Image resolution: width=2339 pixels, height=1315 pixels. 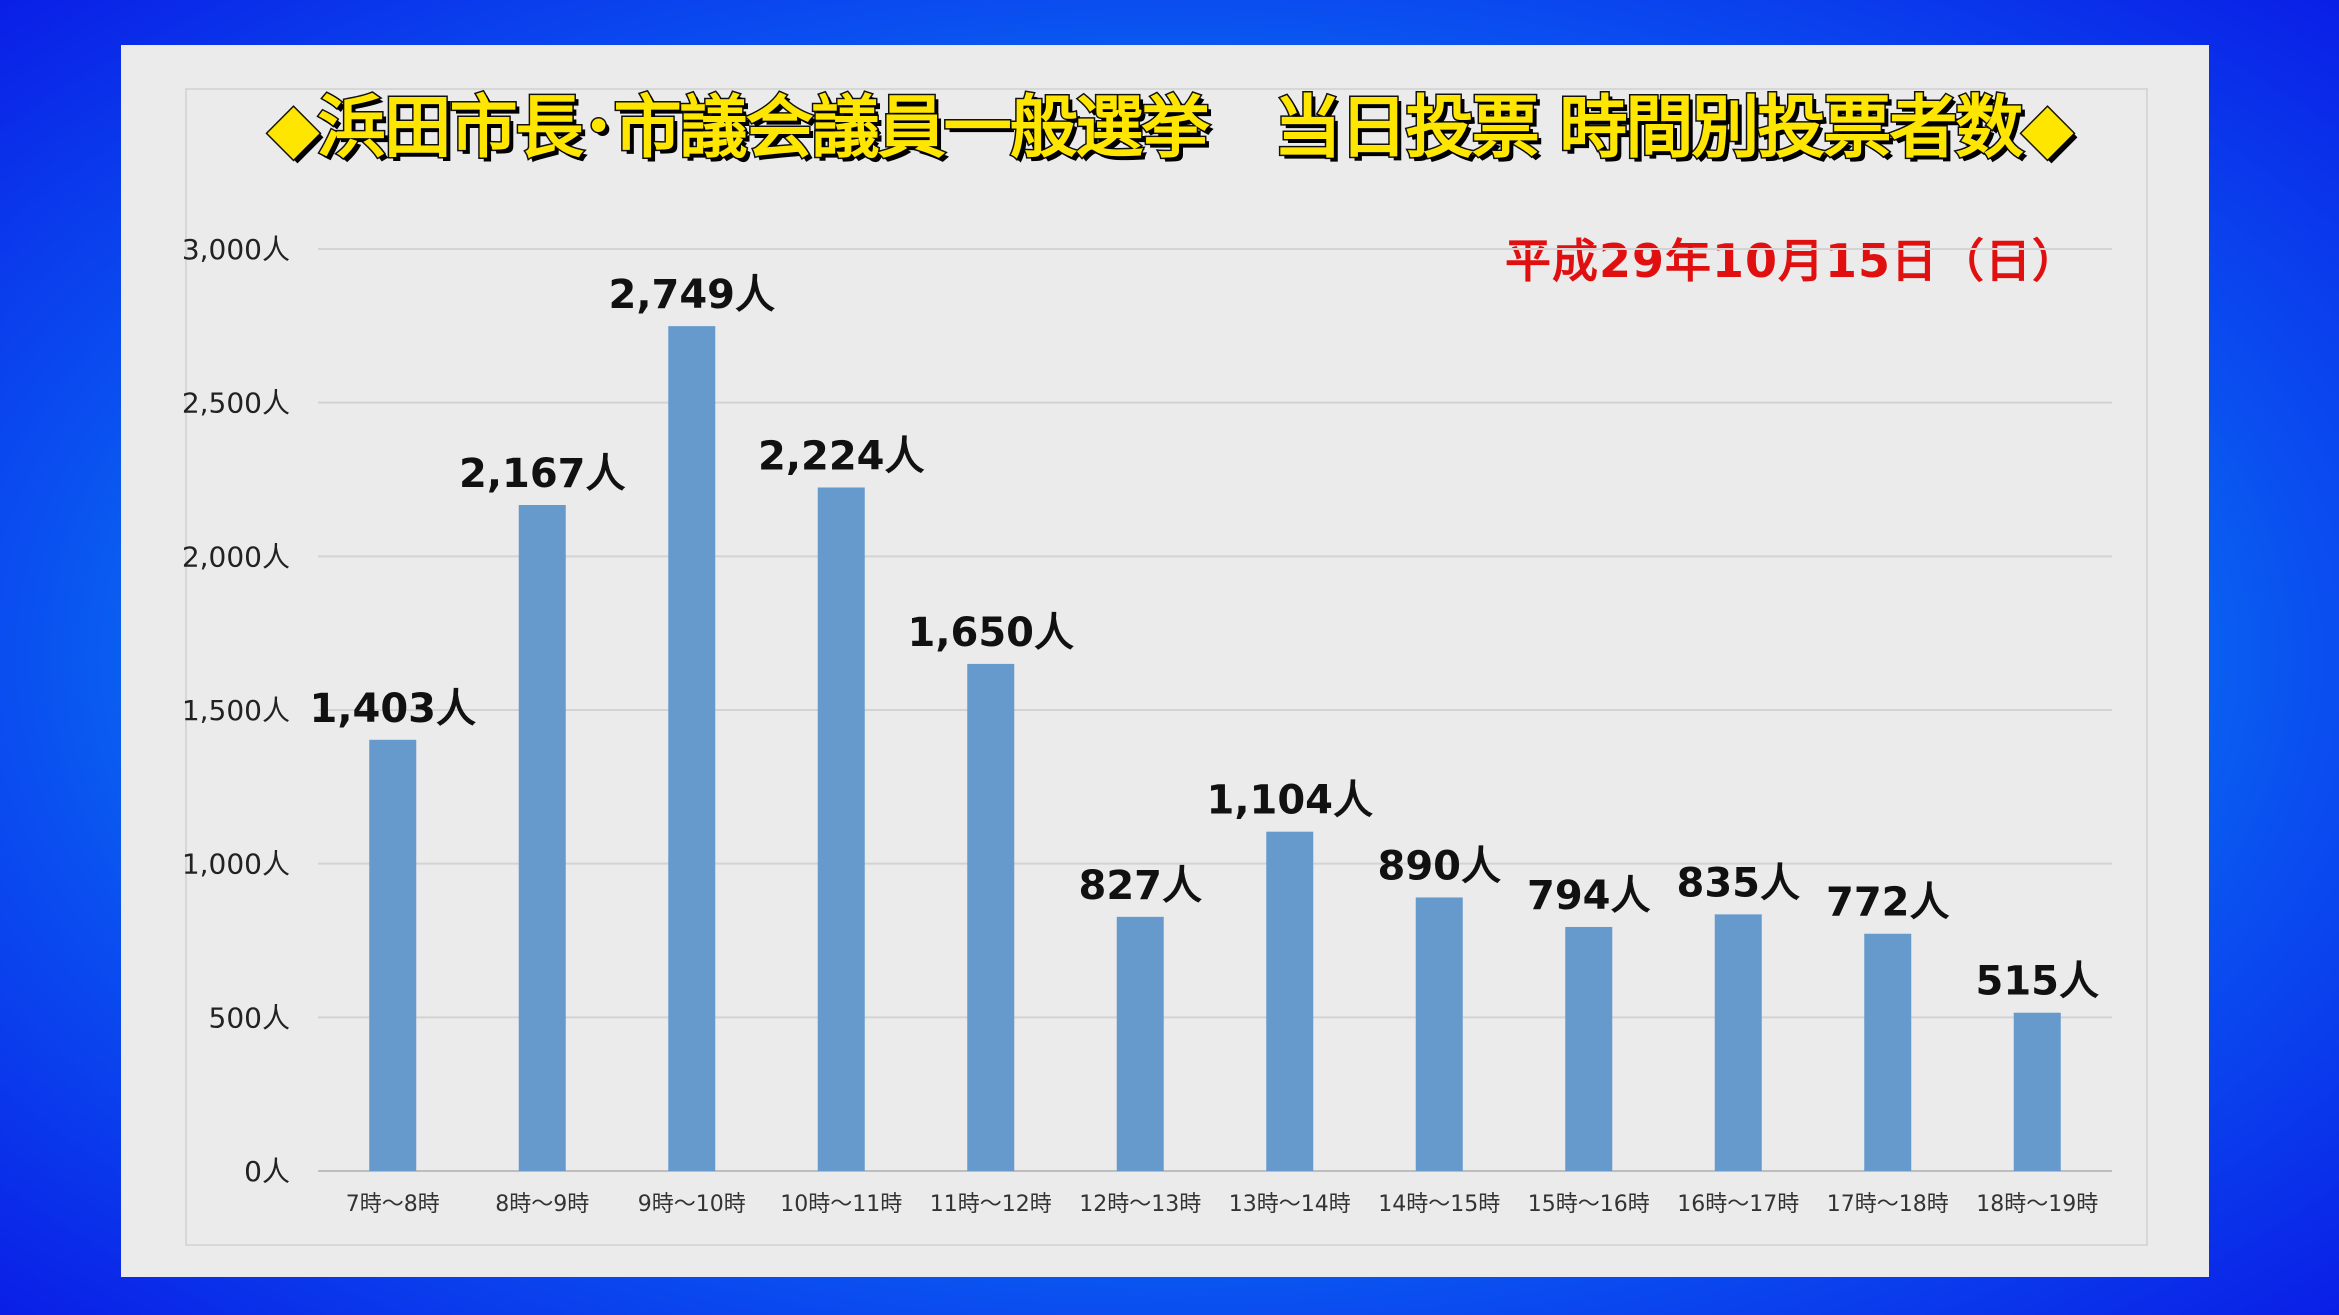 What do you see at coordinates (1589, 1204) in the screenshot?
I see `x-tick-label: 15時～16時` at bounding box center [1589, 1204].